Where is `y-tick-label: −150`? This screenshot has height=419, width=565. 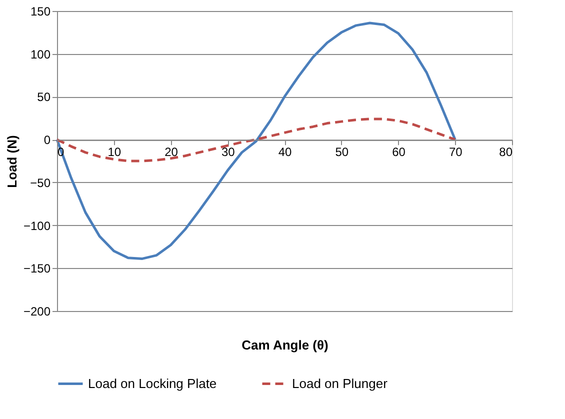
y-tick-label: −150 is located at coordinates (37, 269).